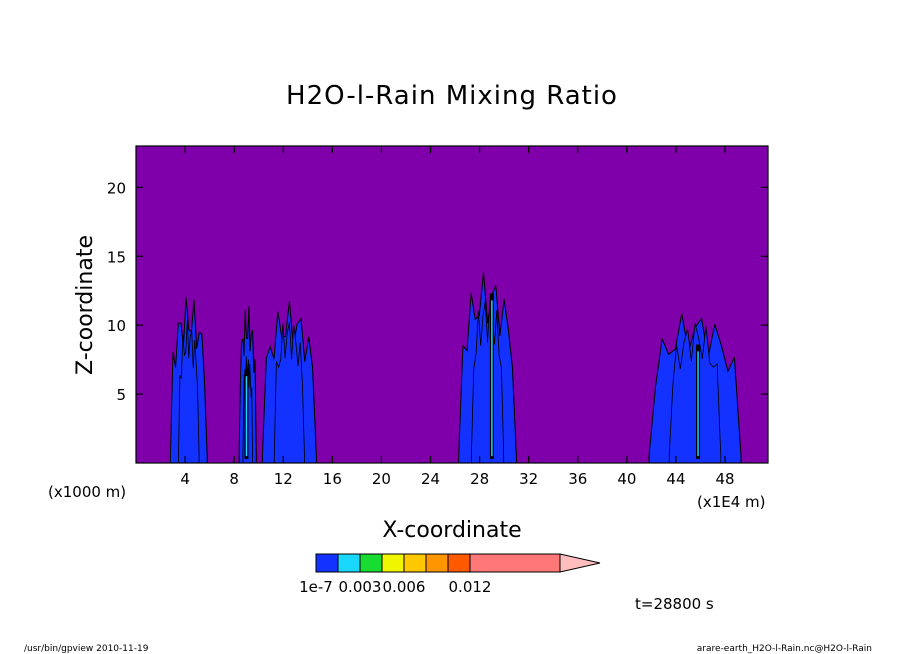 The image size is (904, 654). What do you see at coordinates (479, 479) in the screenshot?
I see `x-tick-label: 28` at bounding box center [479, 479].